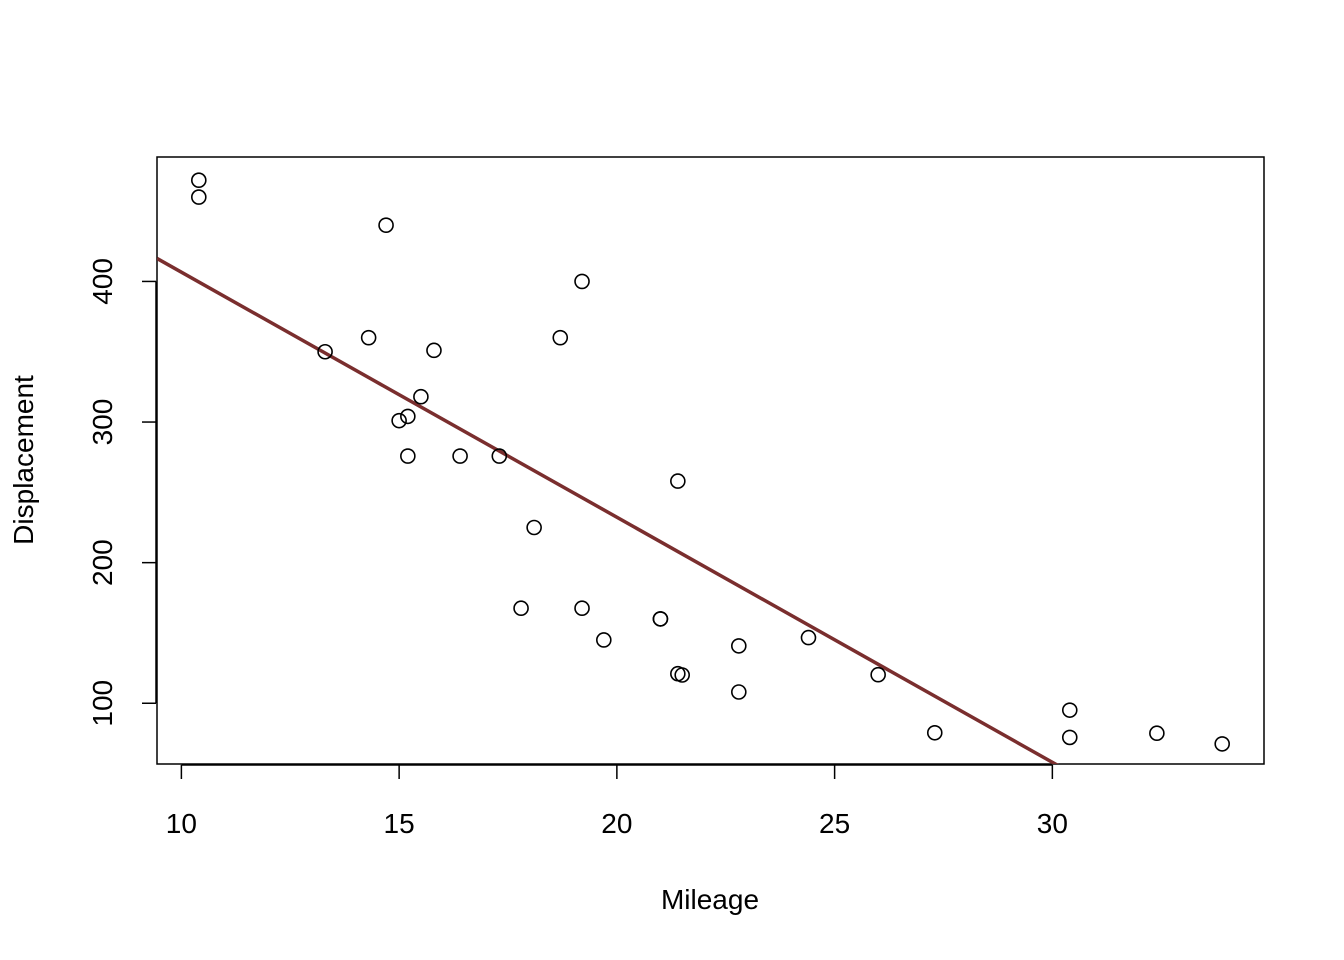 The image size is (1344, 960). Describe the element at coordinates (399, 823) in the screenshot. I see `x-tick-label: 15` at that location.